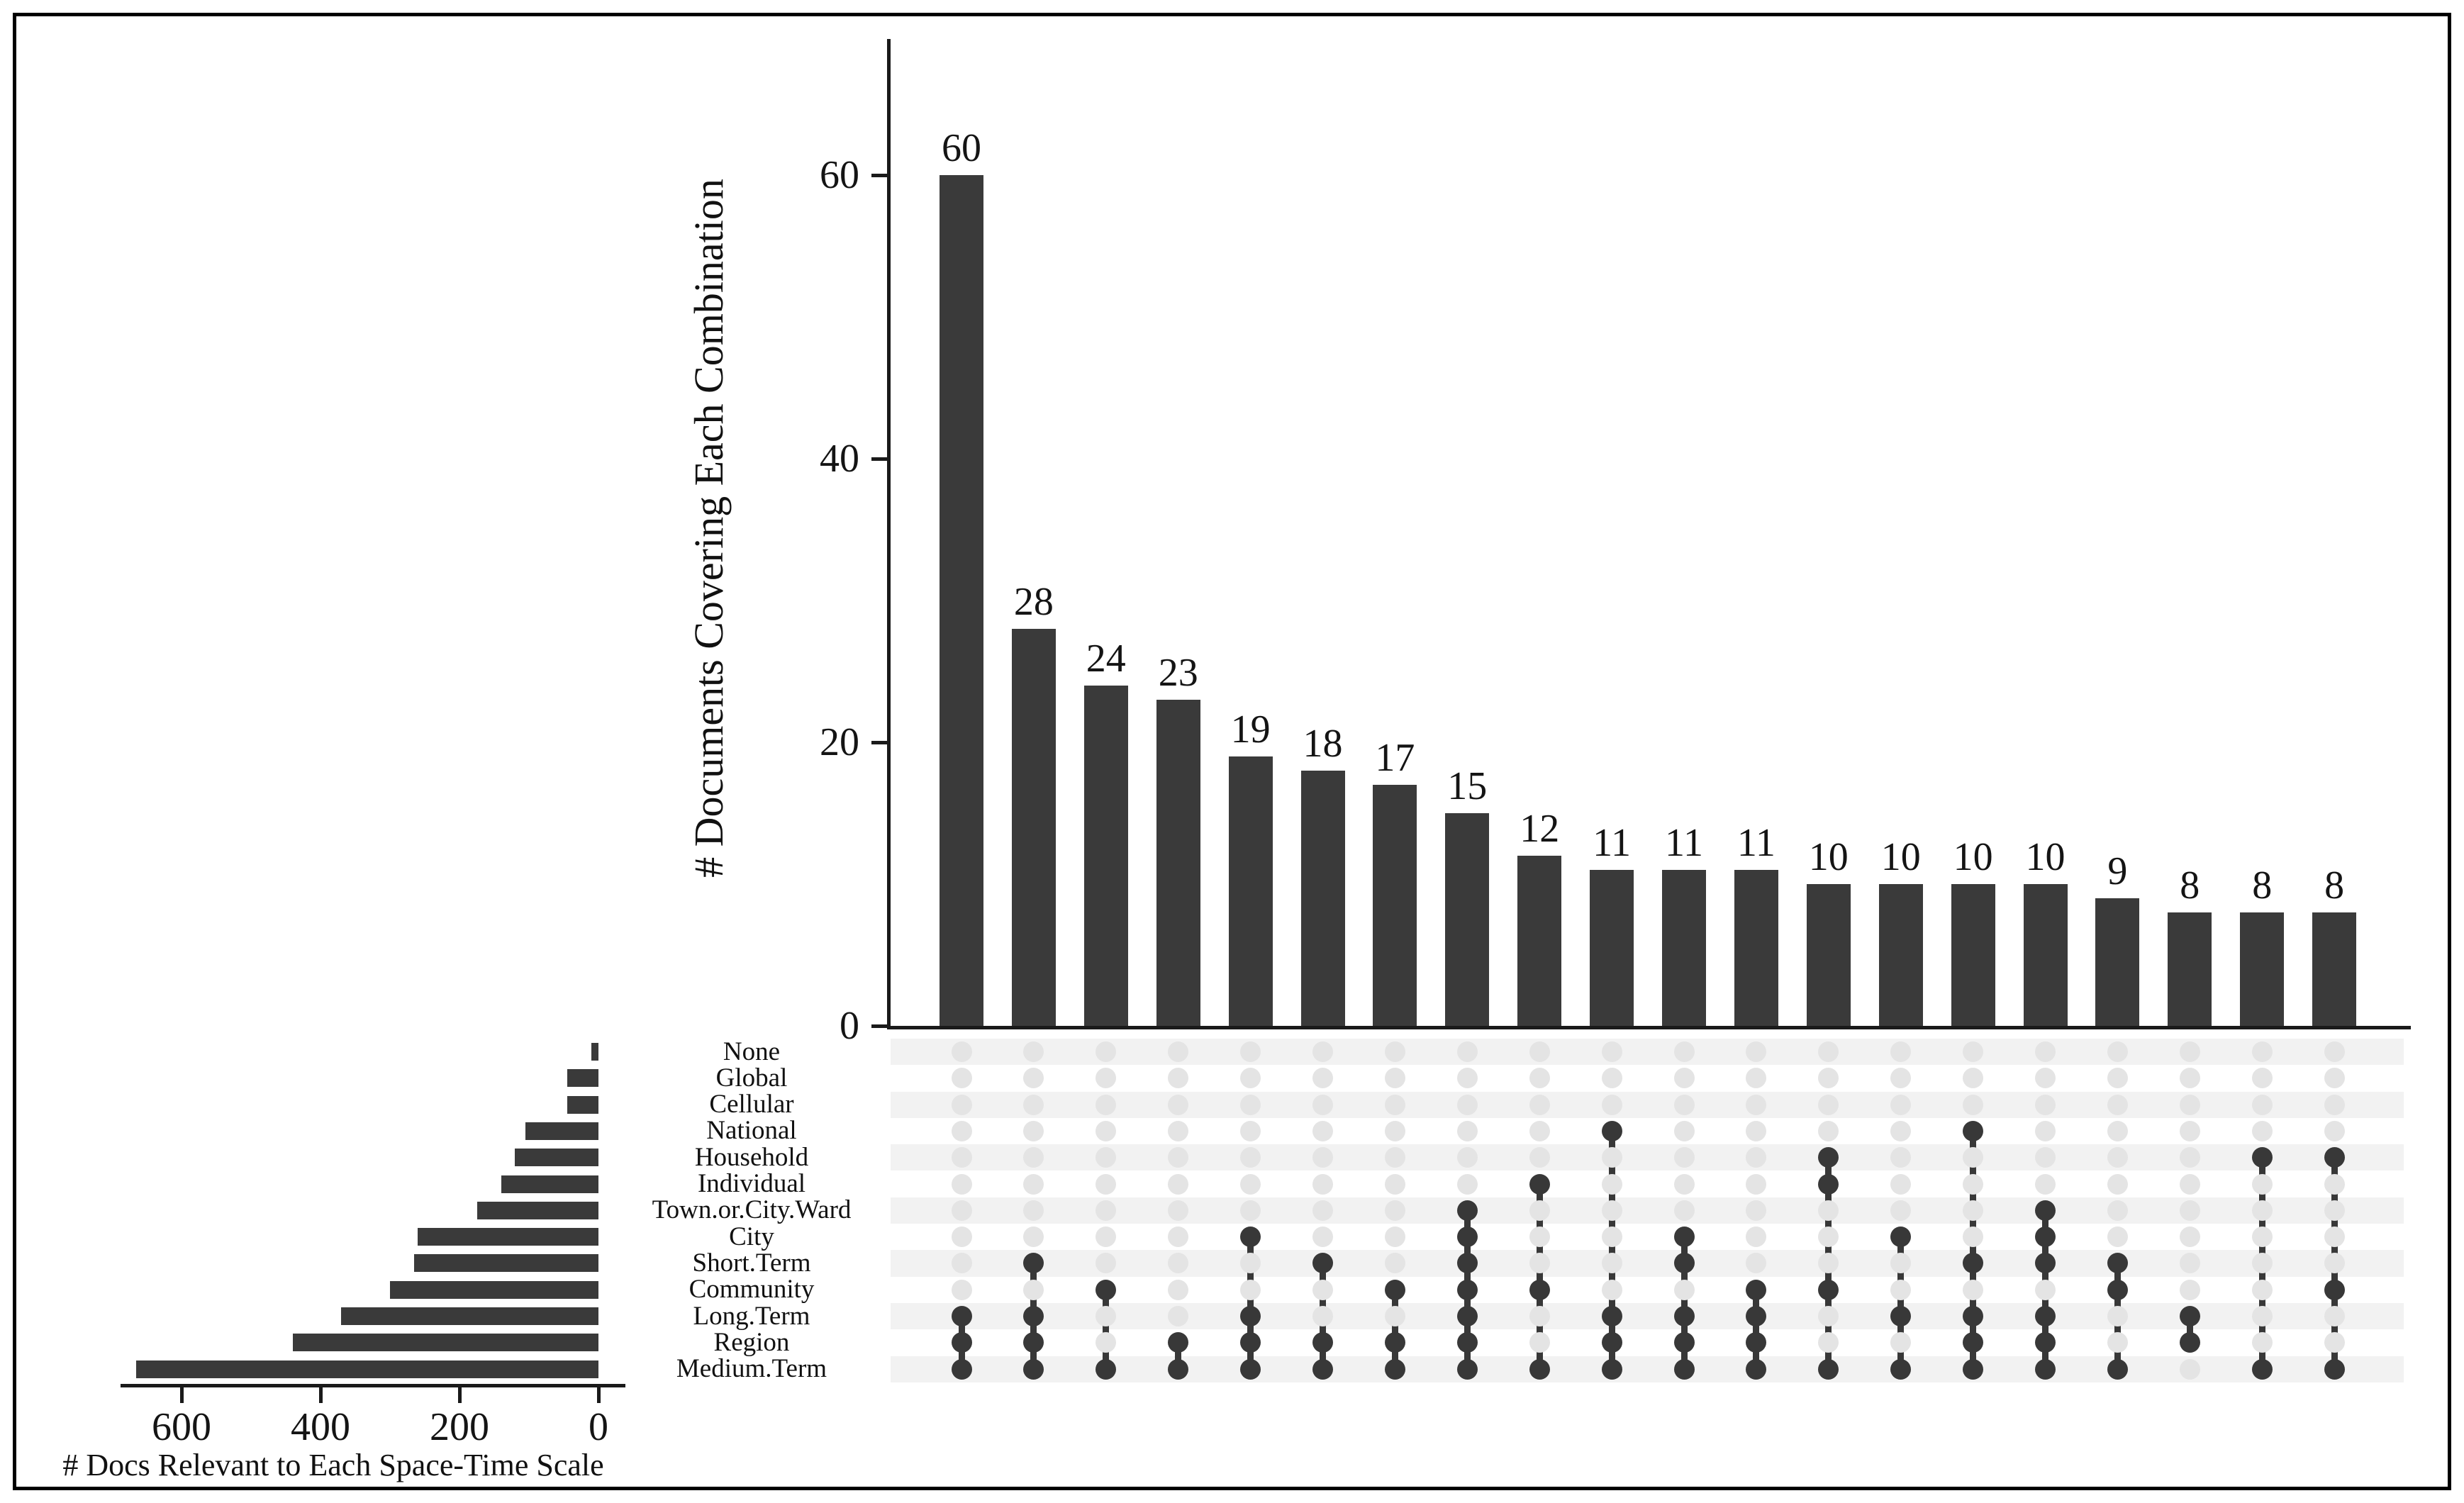 The image size is (2464, 1503). I want to click on set-row-label: Individual, so click(751, 1183).